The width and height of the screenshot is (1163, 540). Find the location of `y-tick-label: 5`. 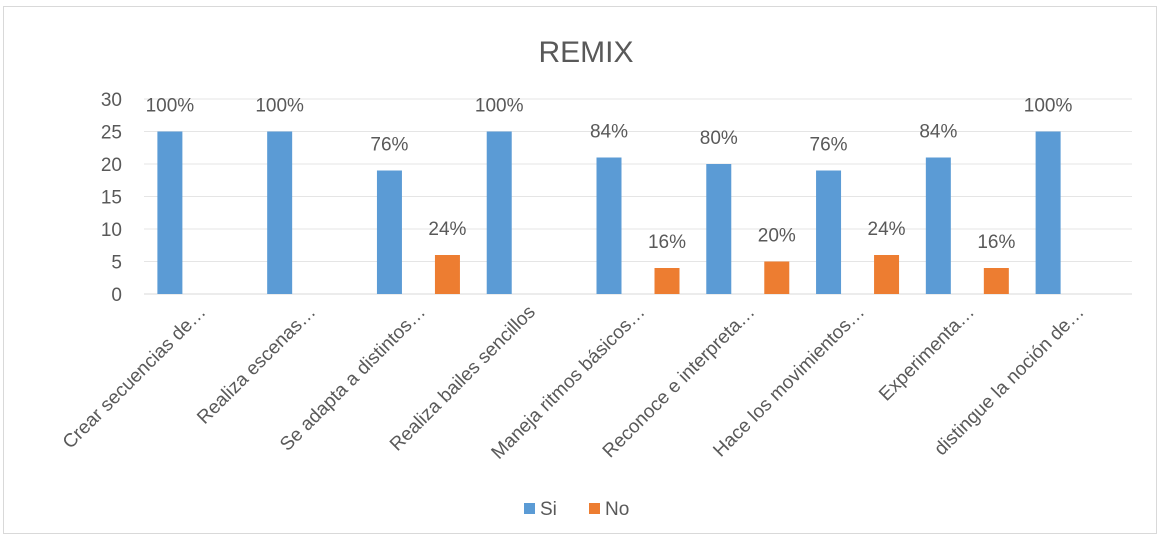

y-tick-label: 5 is located at coordinates (116, 263).